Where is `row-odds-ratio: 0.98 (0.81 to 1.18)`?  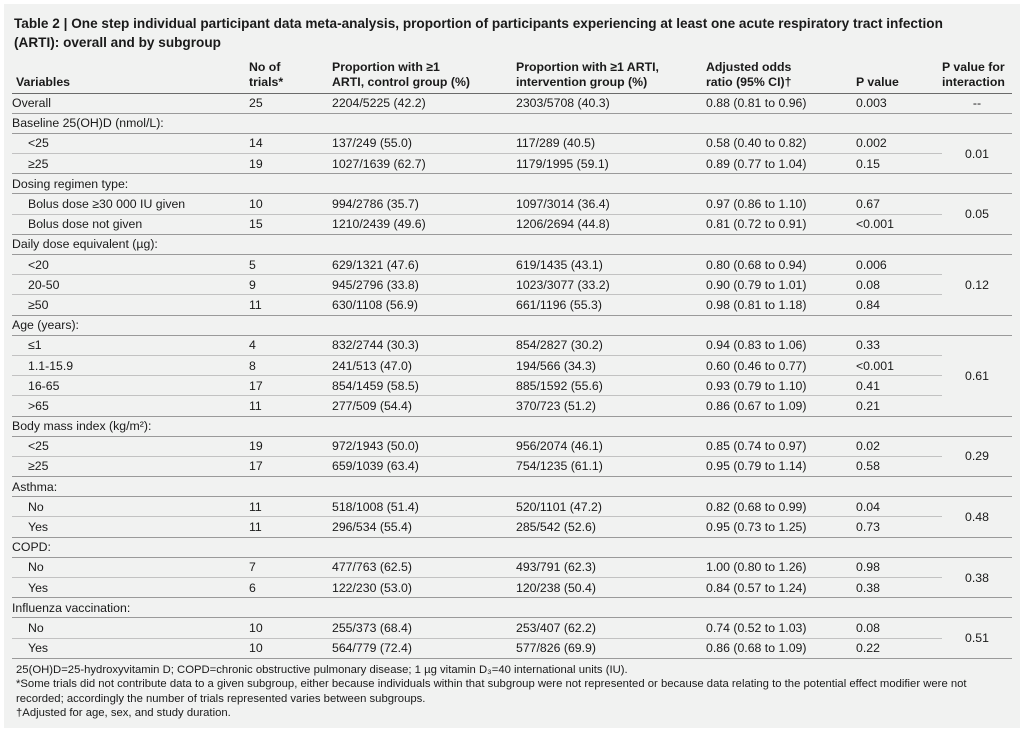
row-odds-ratio: 0.98 (0.81 to 1.18) is located at coordinates (781, 305).